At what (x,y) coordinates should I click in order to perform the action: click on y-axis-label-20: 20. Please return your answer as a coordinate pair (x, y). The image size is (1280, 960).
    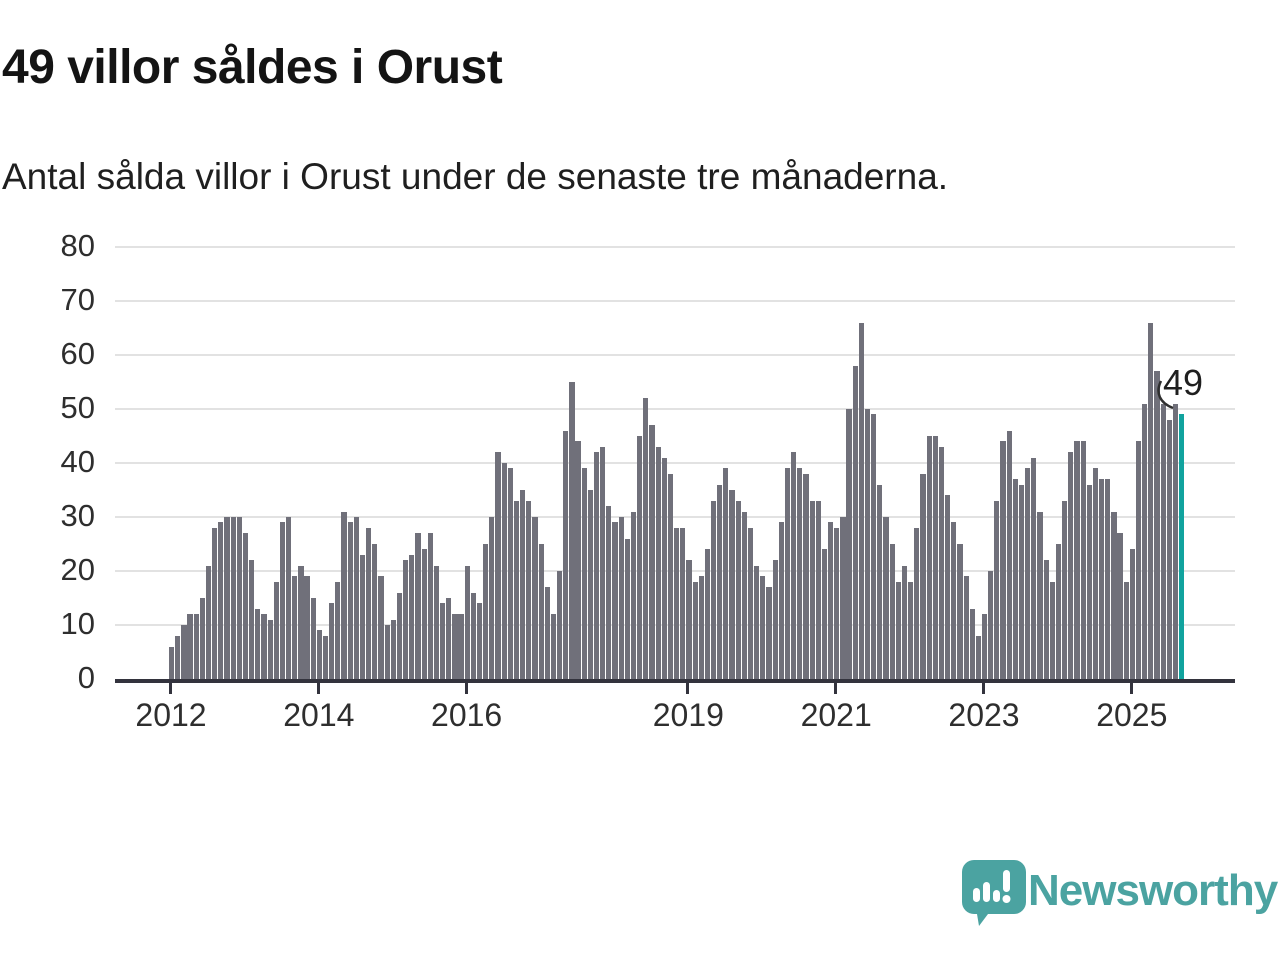
    Looking at the image, I should click on (77, 569).